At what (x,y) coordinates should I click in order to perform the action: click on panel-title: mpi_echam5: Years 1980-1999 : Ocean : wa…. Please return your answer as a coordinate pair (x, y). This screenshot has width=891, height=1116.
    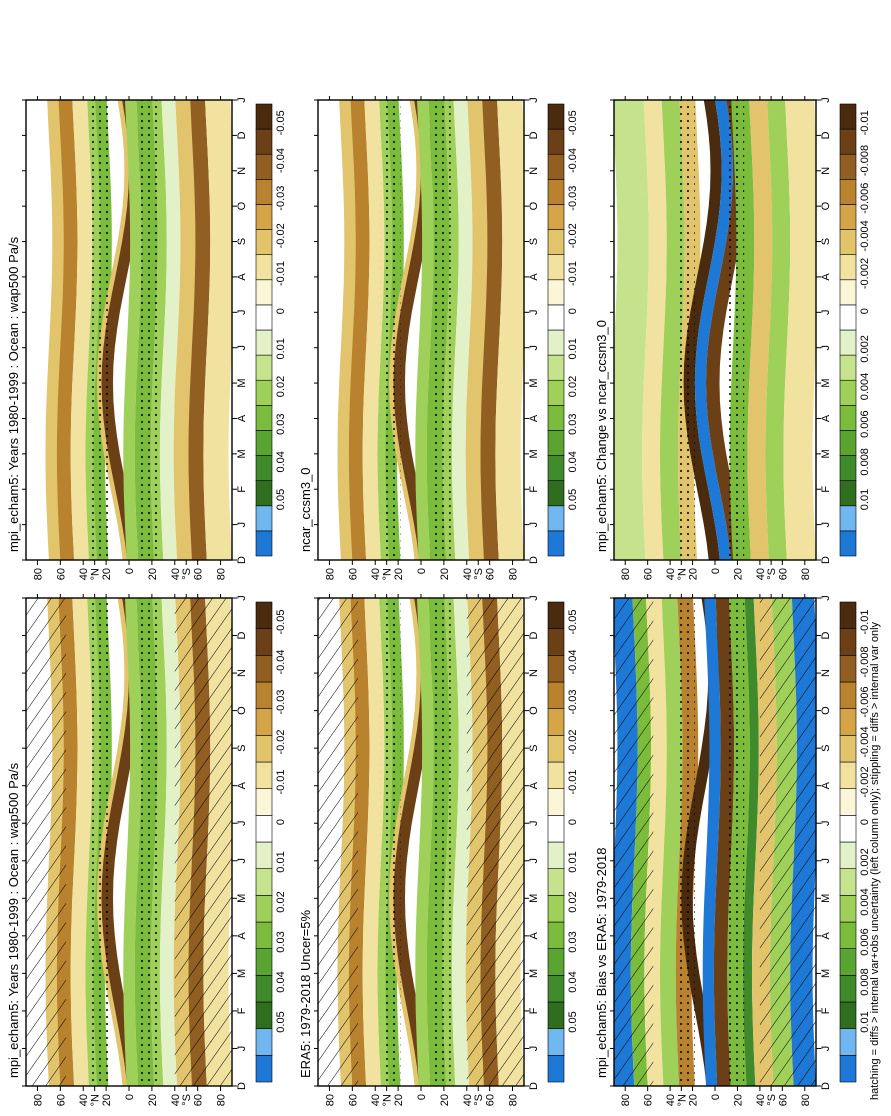
    Looking at the image, I should click on (13, 920).